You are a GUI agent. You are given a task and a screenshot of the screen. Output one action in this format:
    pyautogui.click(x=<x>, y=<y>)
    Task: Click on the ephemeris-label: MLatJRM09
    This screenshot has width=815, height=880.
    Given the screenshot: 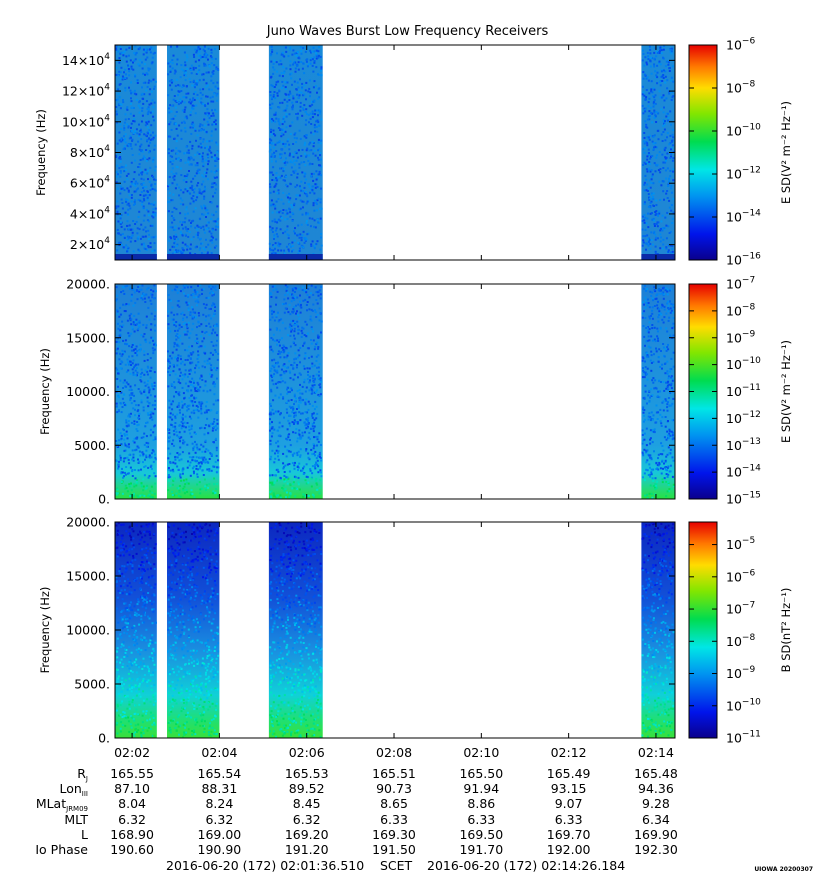 What is the action you would take?
    pyautogui.click(x=61, y=805)
    